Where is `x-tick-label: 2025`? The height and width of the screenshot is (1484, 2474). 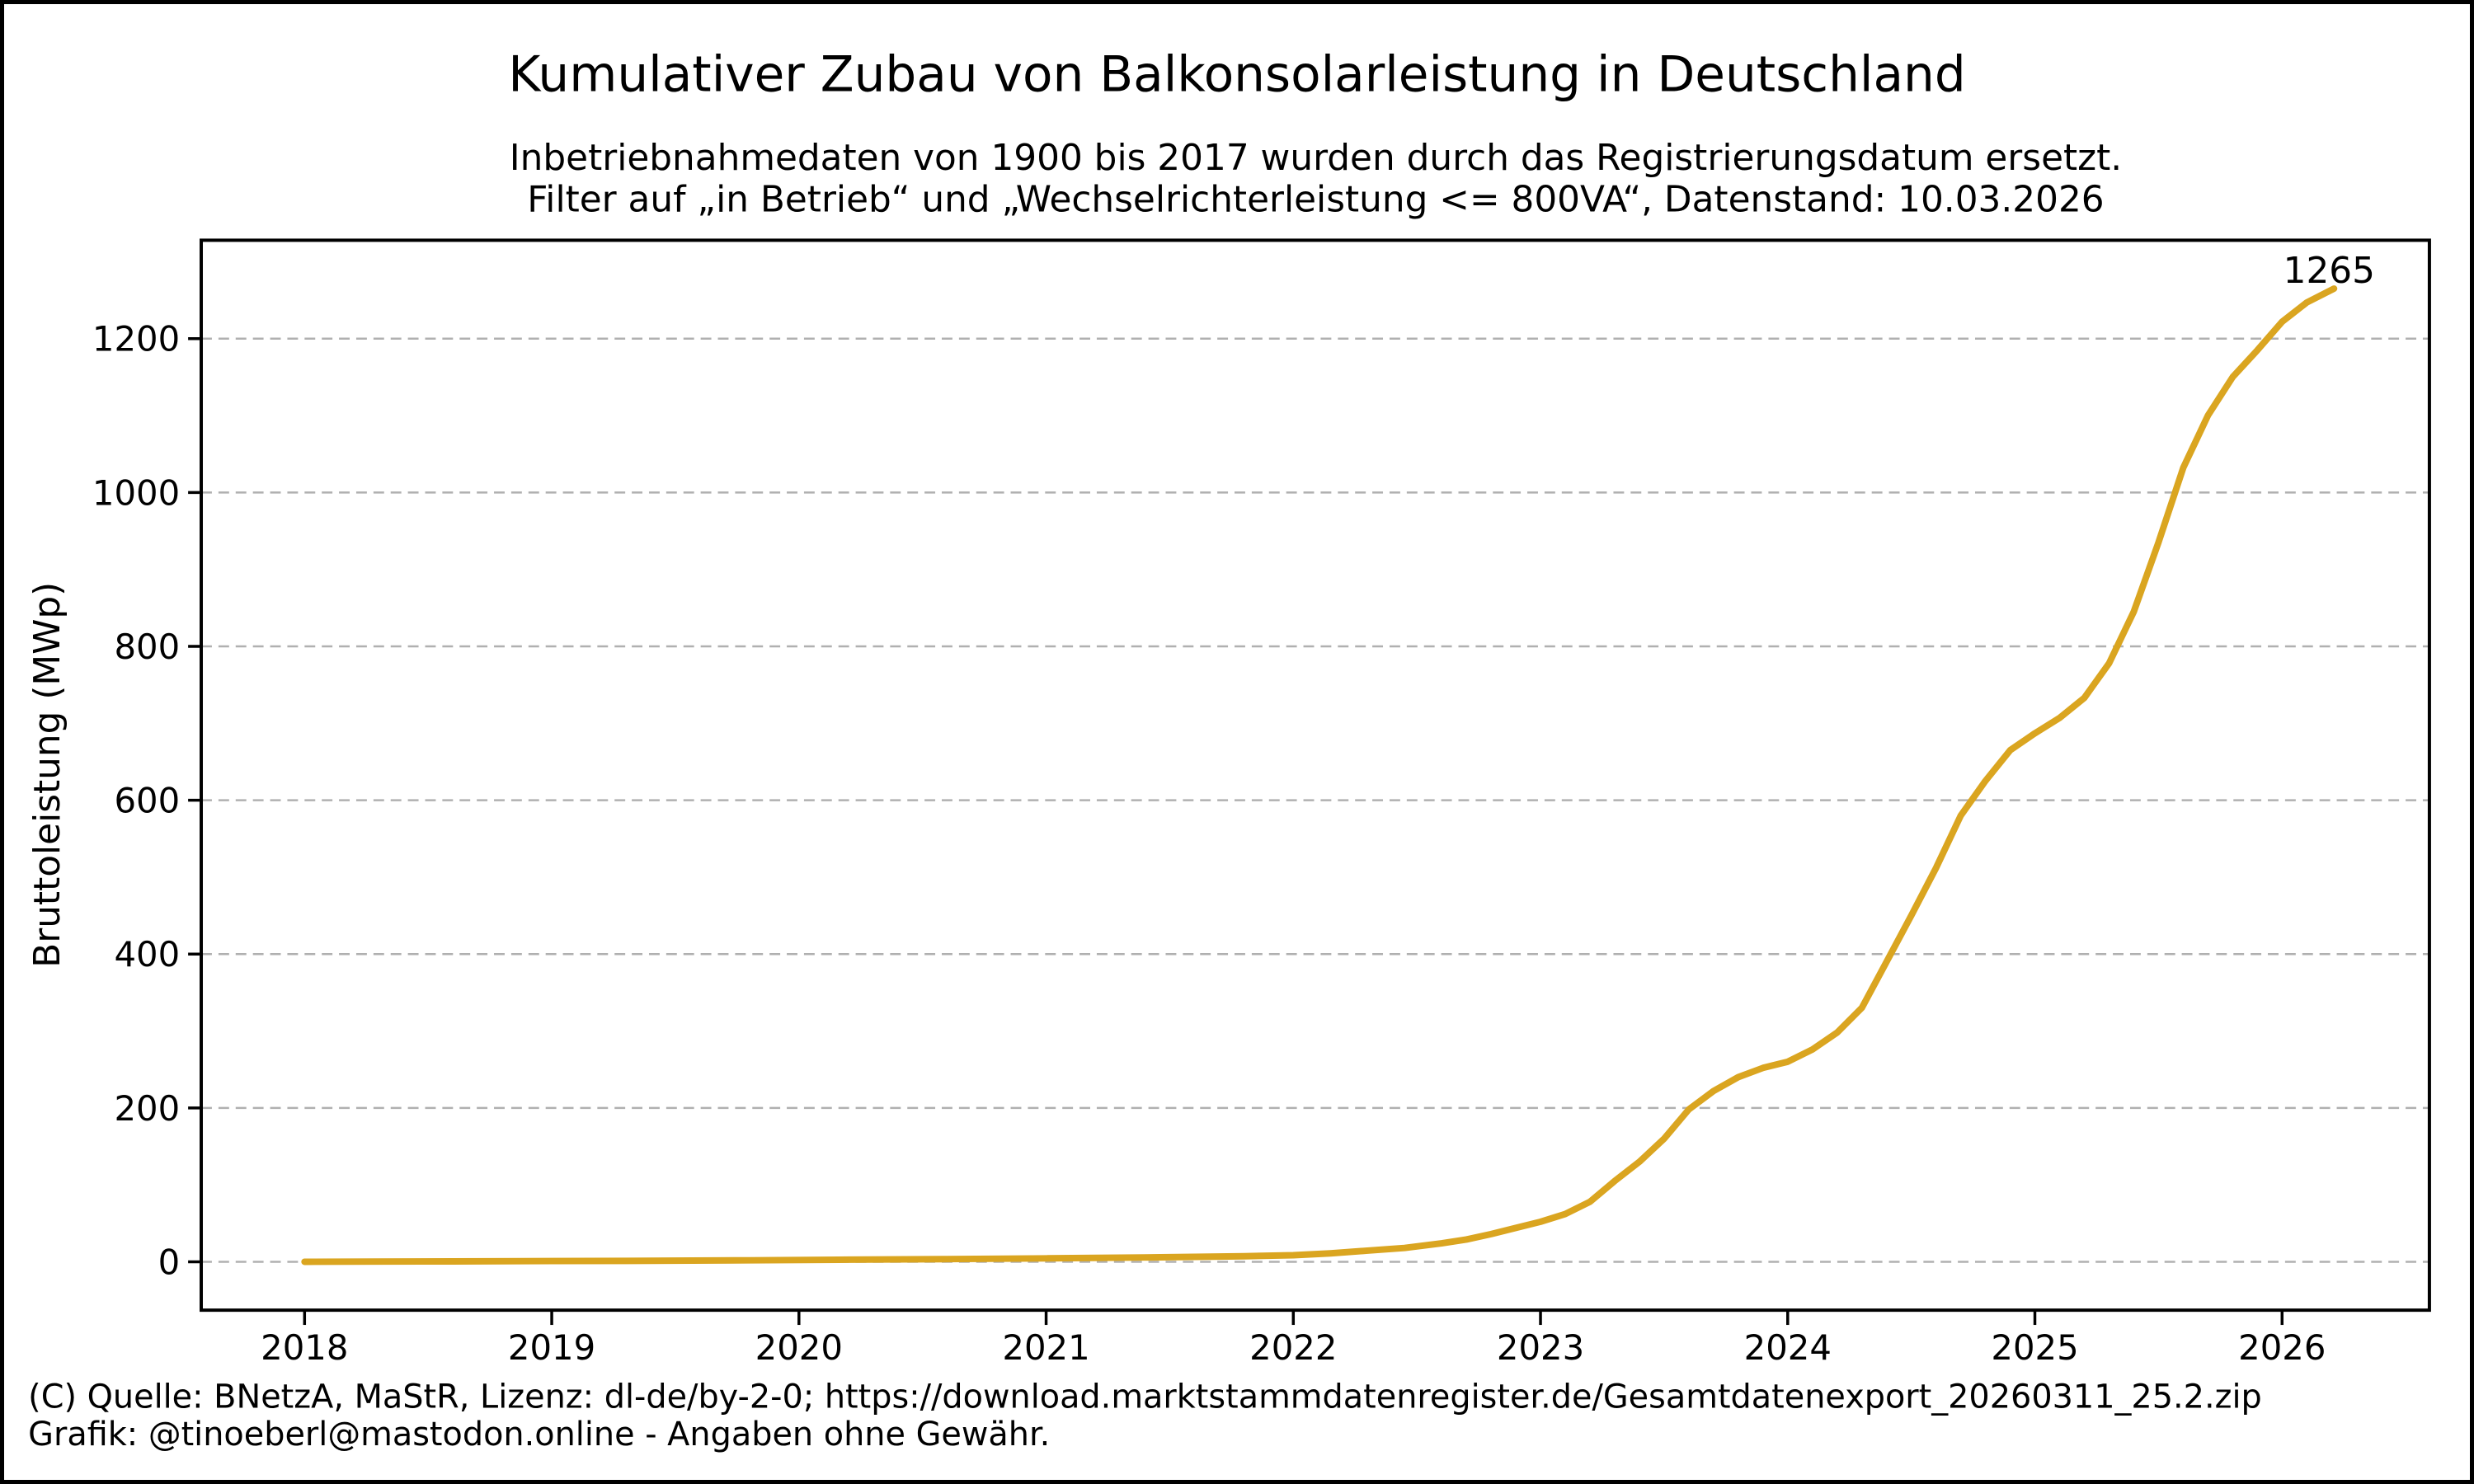
x-tick-label: 2025 is located at coordinates (2034, 1347).